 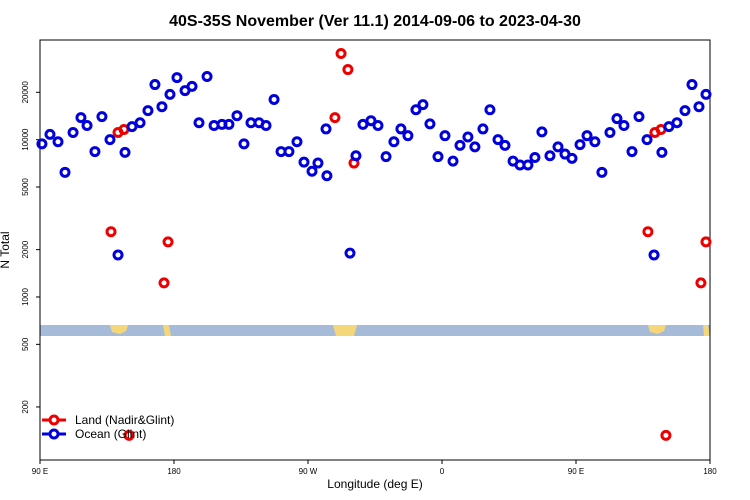 I want to click on y-tick-label: 500, so click(x=25, y=344).